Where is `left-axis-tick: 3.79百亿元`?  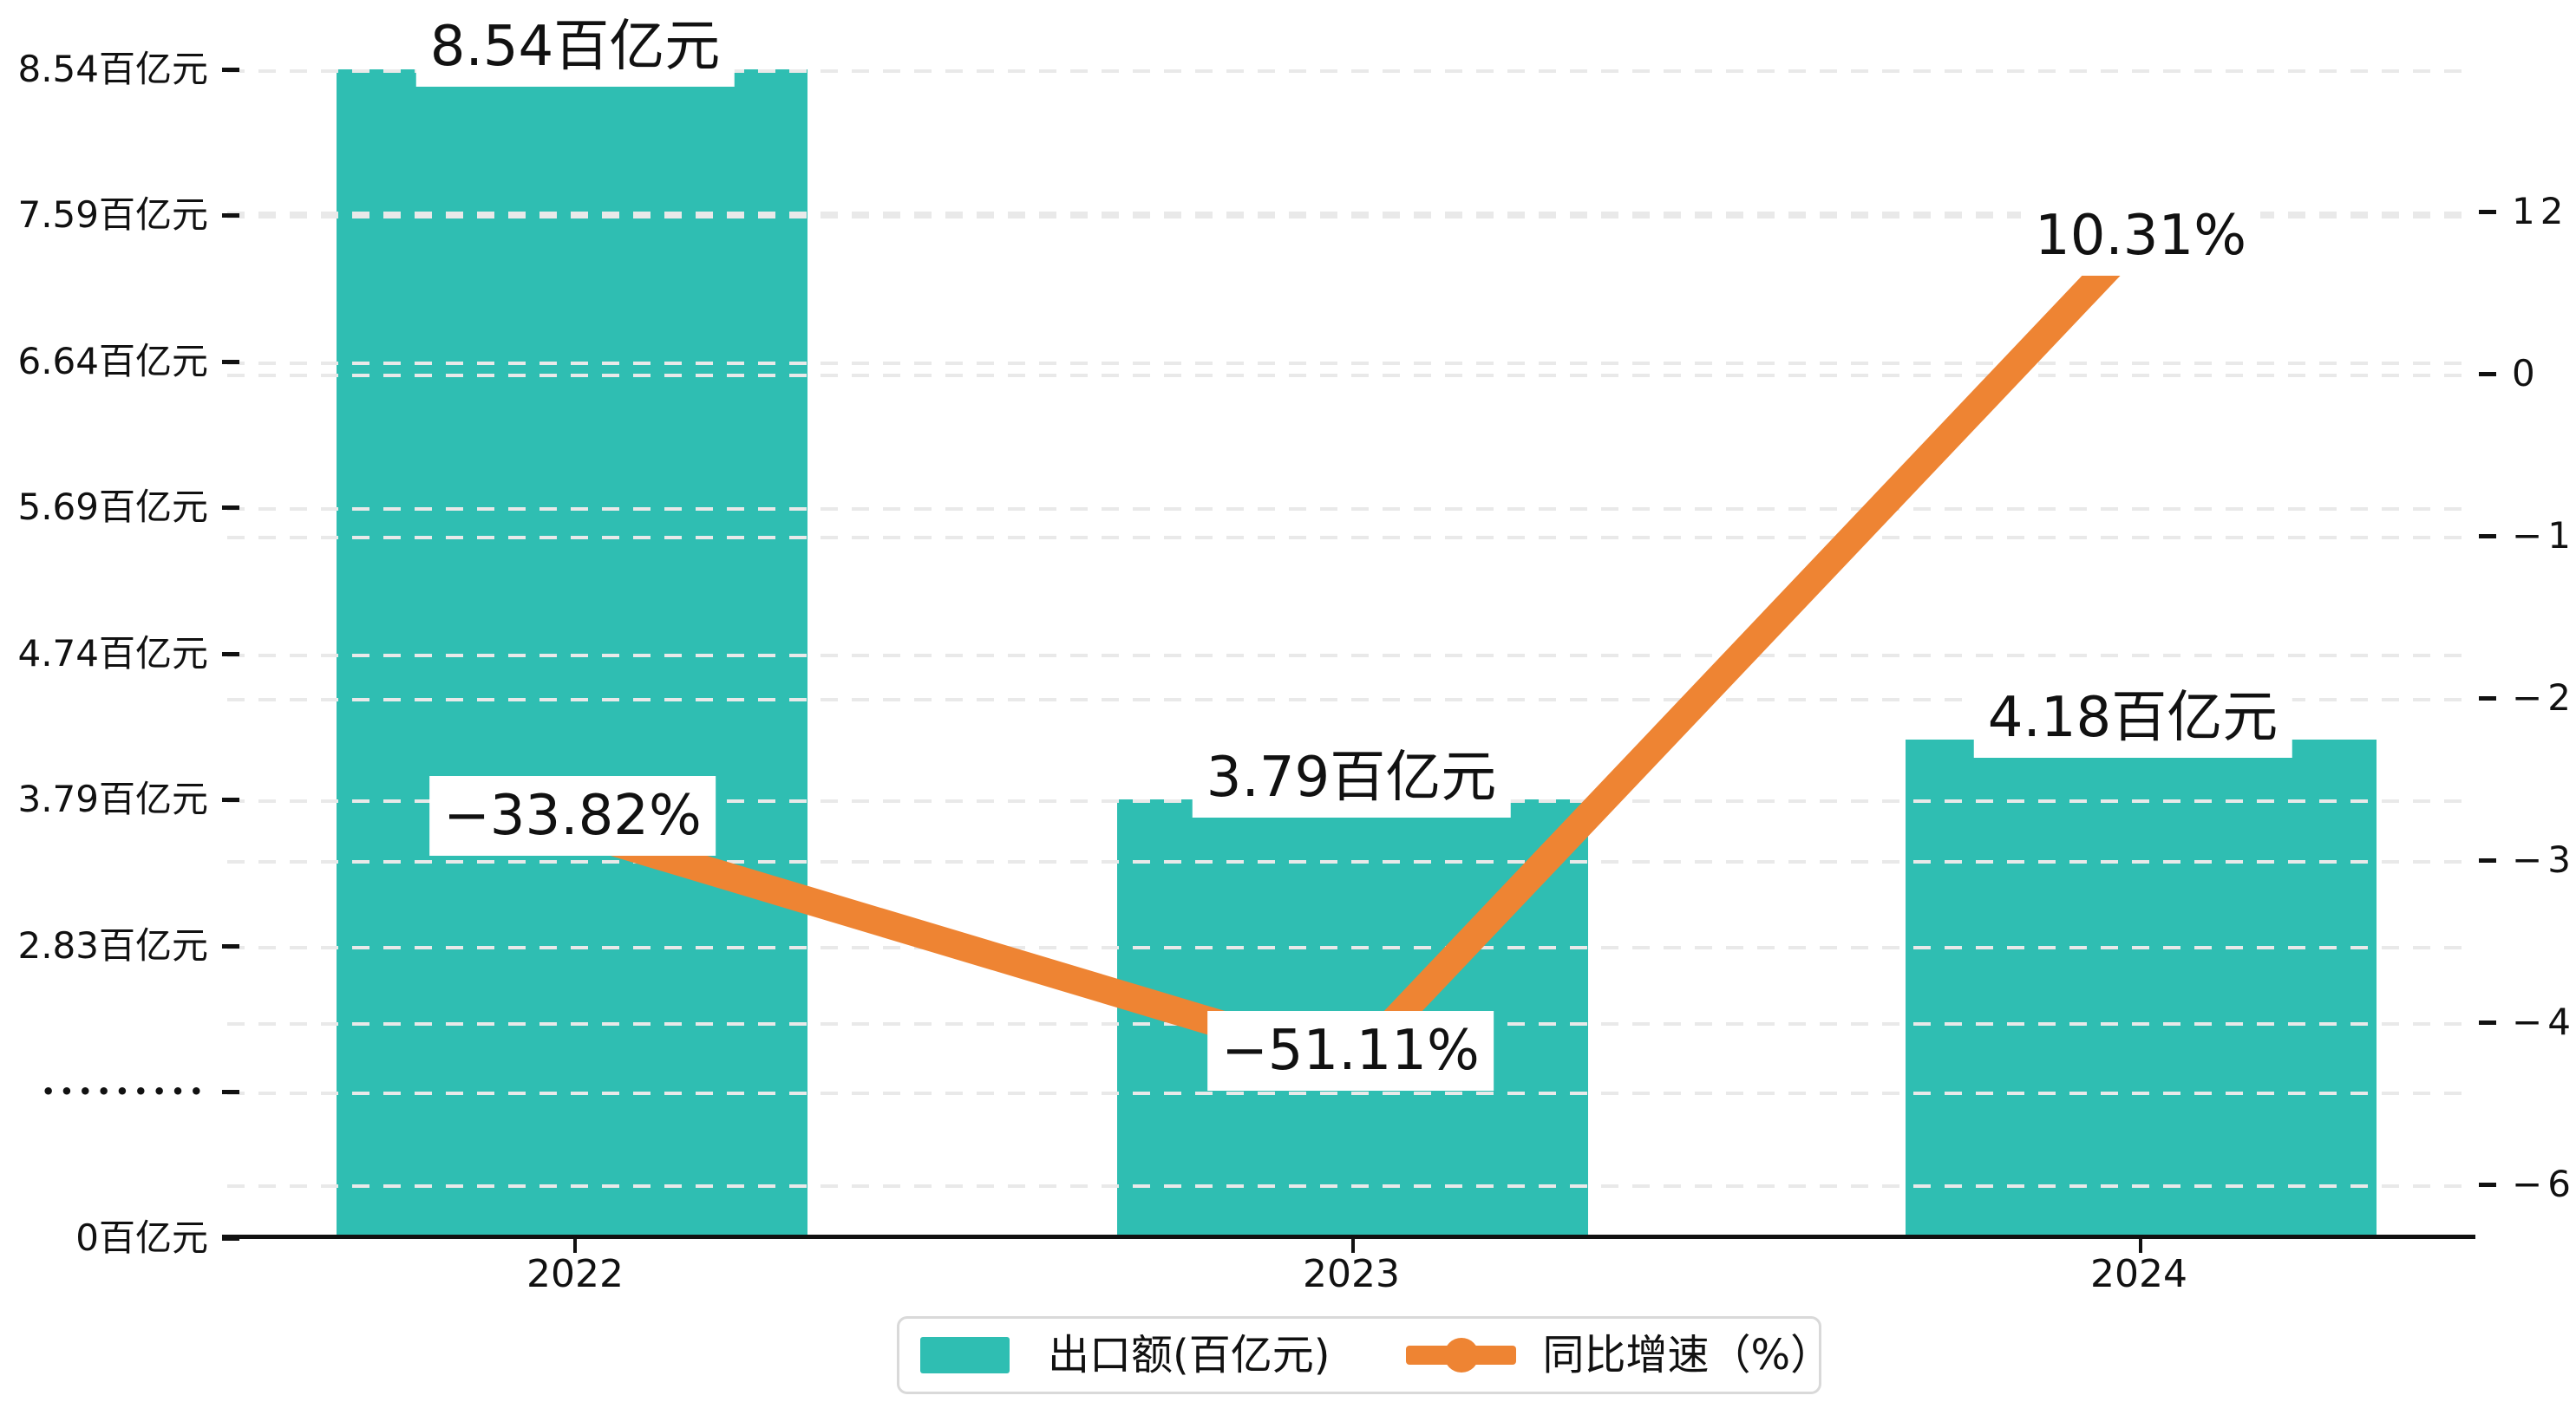 left-axis-tick: 3.79百亿元 is located at coordinates (128, 799).